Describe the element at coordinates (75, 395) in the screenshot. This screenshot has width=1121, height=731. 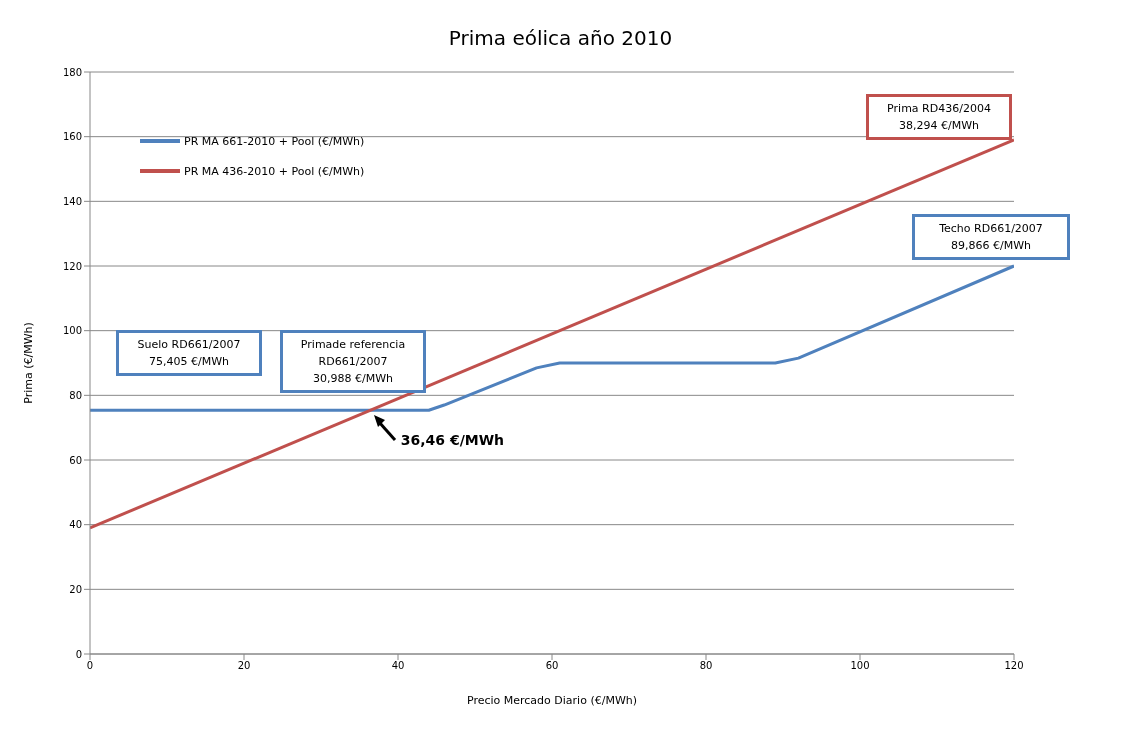
I see `y-tick-label: 80` at that location.